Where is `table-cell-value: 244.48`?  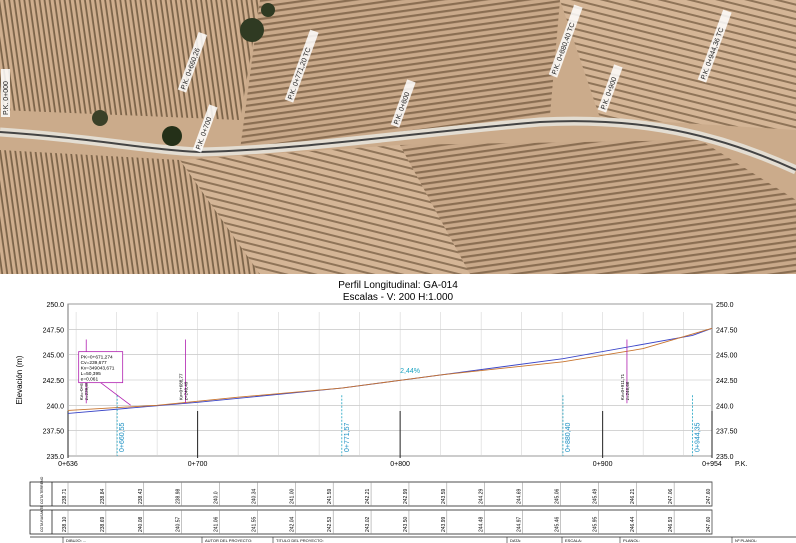
table-cell-value: 244.48 is located at coordinates (482, 524).